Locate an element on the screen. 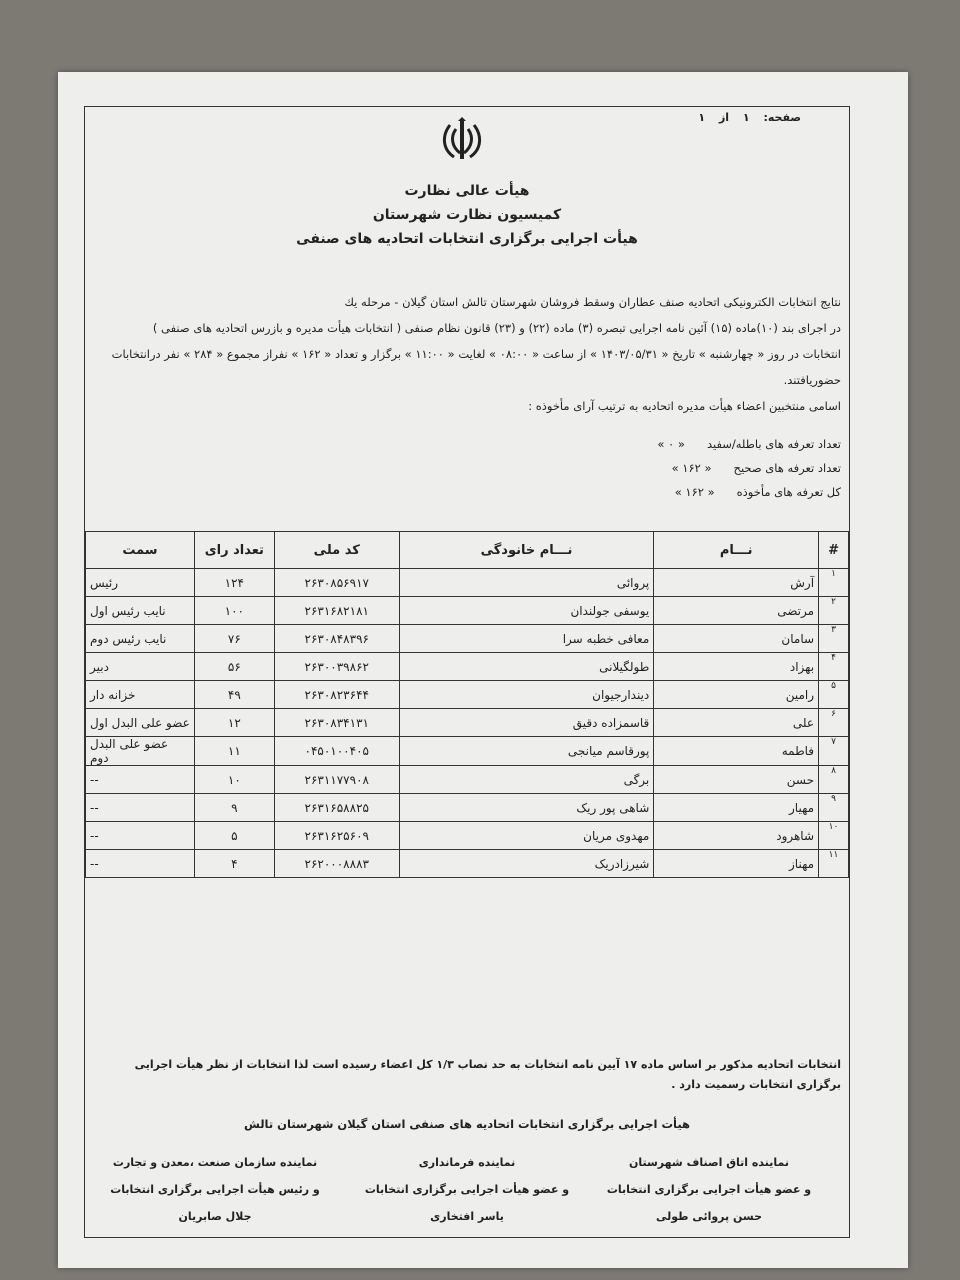 Image resolution: width=960 pixels, height=1280 pixels. vote-count-cell: ۱۲ is located at coordinates (234, 722).